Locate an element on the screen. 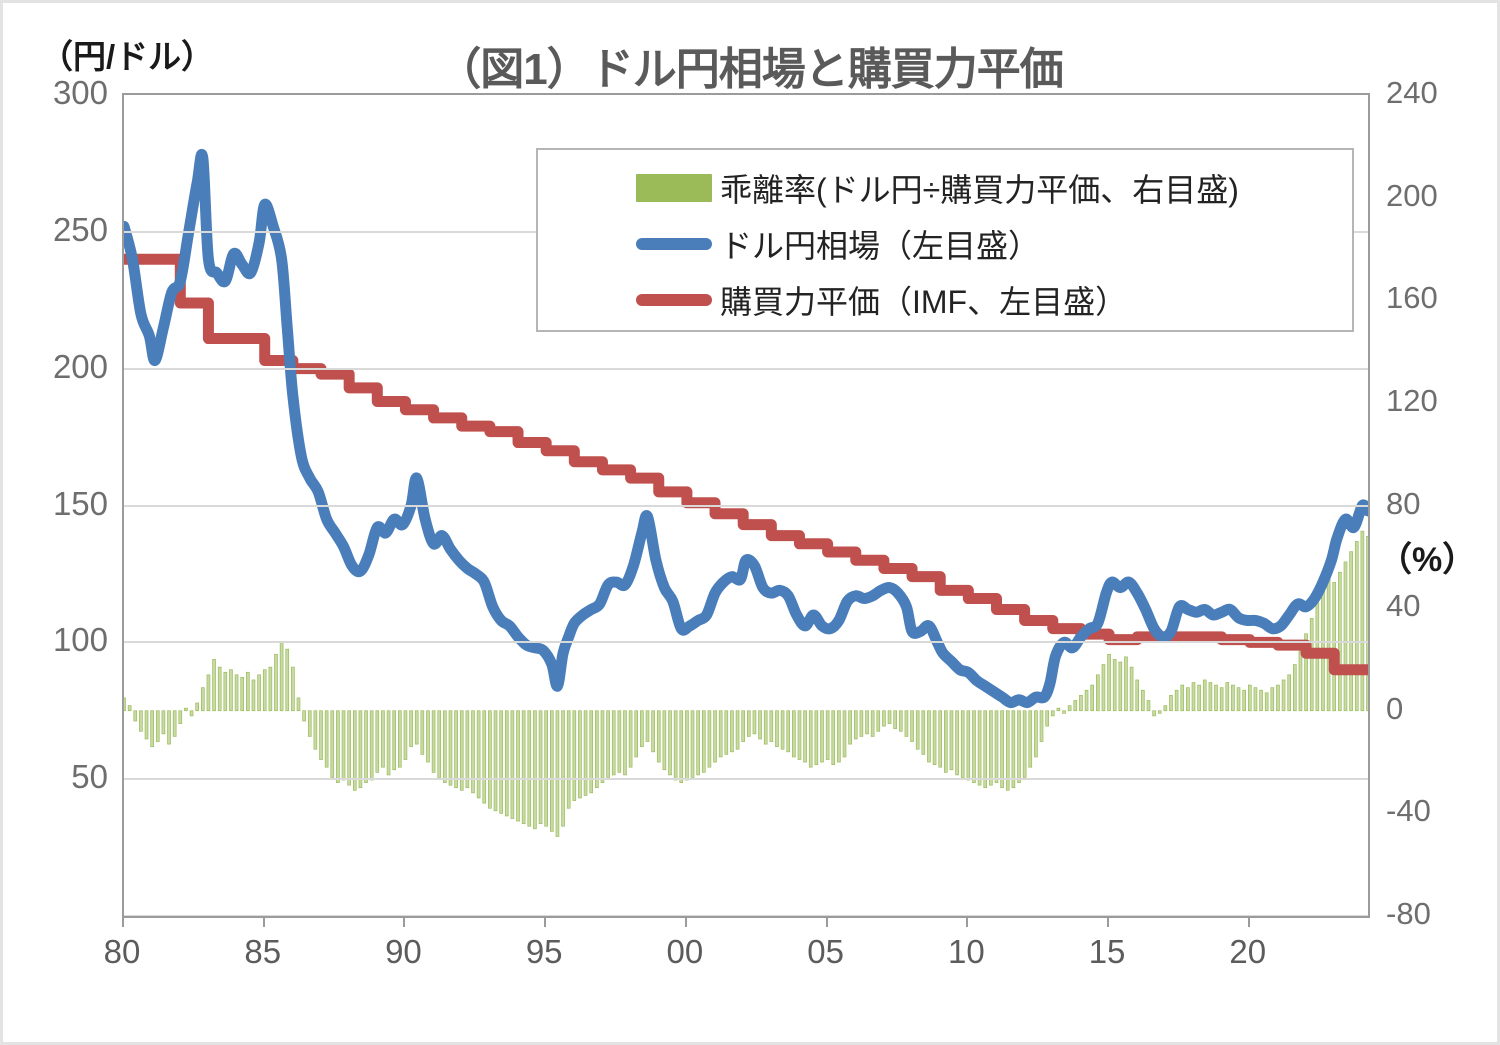 The height and width of the screenshot is (1045, 1500). y-axis-left-tick-250: 250 is located at coordinates (80, 229).